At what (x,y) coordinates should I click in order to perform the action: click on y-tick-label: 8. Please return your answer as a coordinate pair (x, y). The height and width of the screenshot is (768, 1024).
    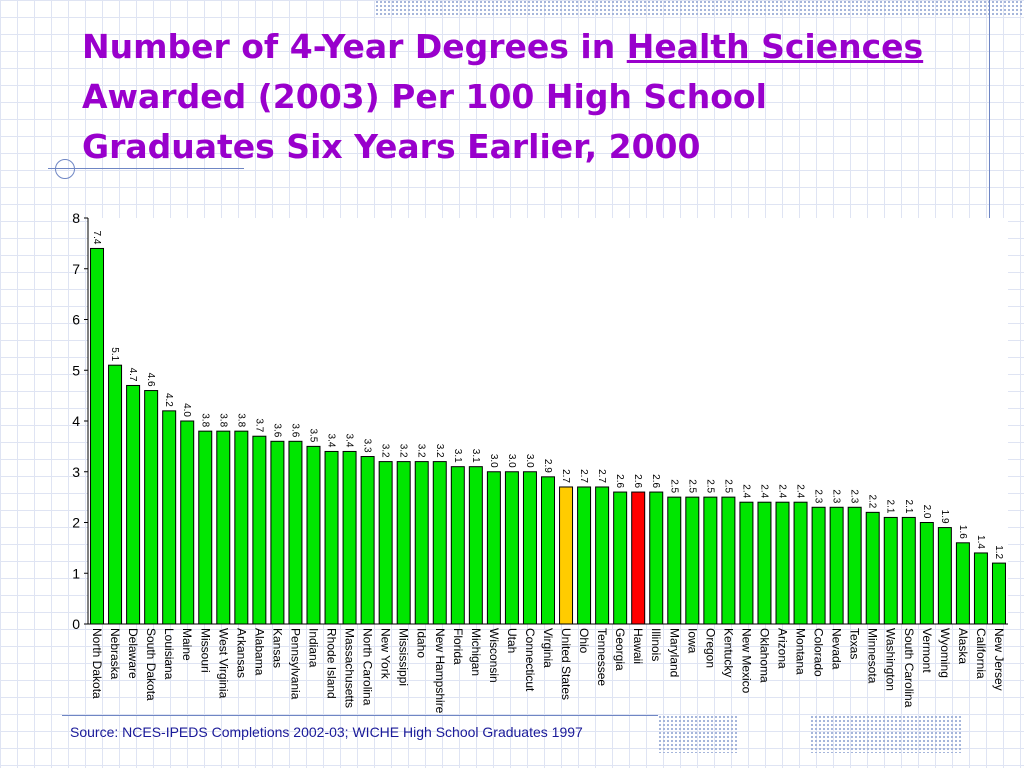
    Looking at the image, I should click on (76, 218).